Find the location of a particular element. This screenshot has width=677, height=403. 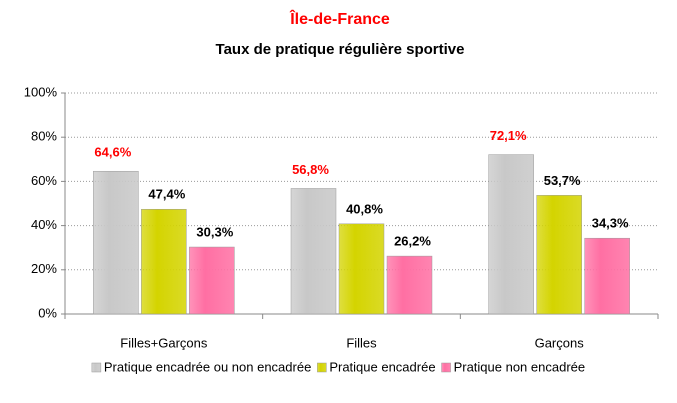

data-label: 40,8% is located at coordinates (364, 208).